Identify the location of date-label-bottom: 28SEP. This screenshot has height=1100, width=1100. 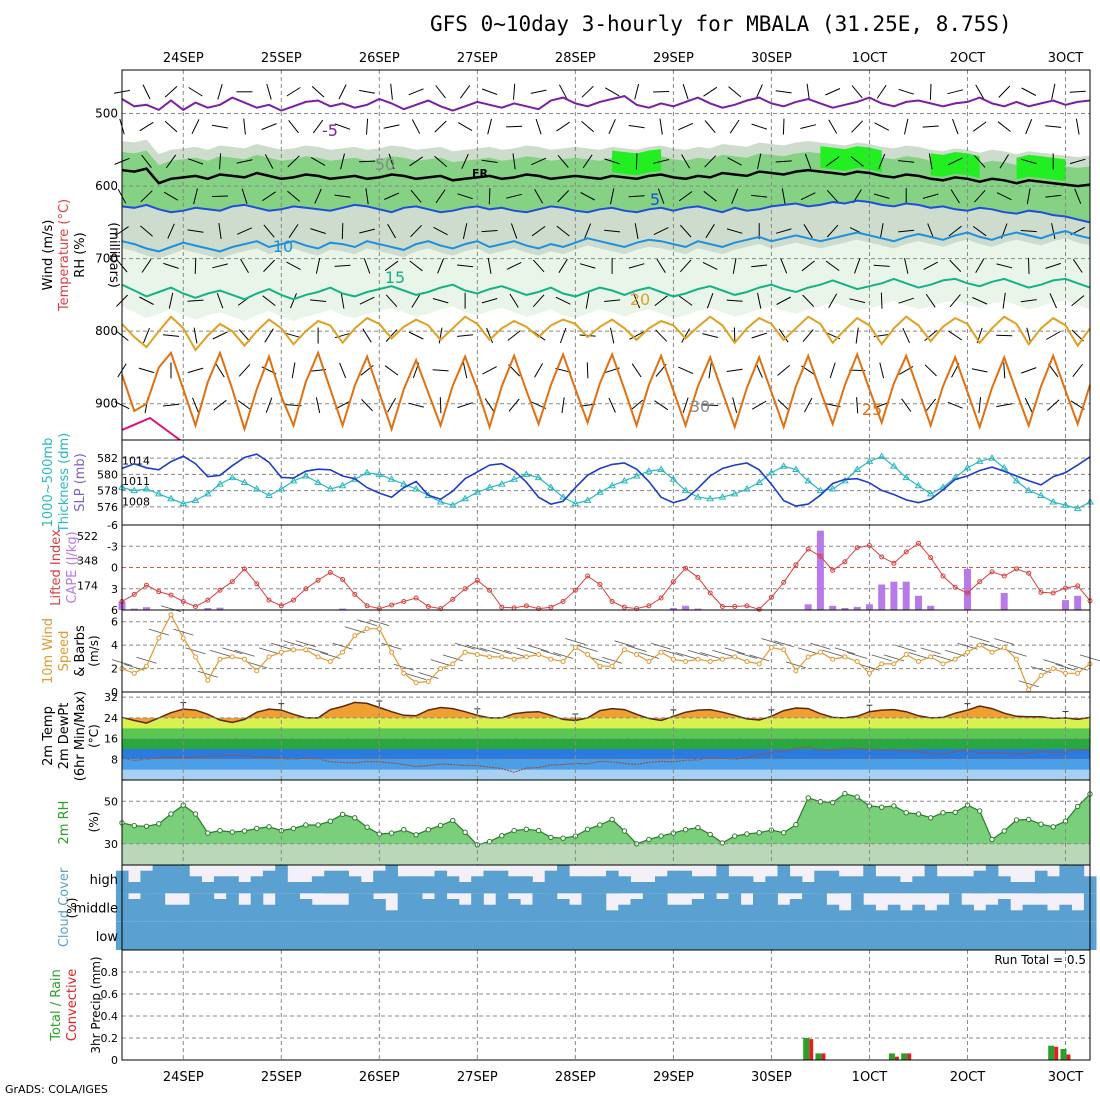
(575, 1077).